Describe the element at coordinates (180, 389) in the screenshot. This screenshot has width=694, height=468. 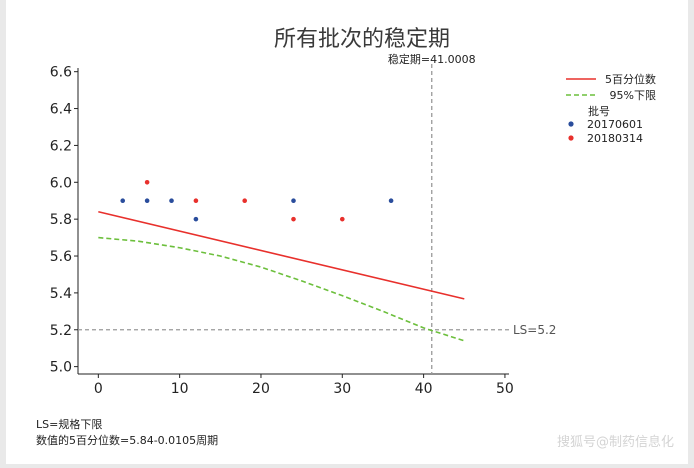
I see `x-tick-label: 10` at that location.